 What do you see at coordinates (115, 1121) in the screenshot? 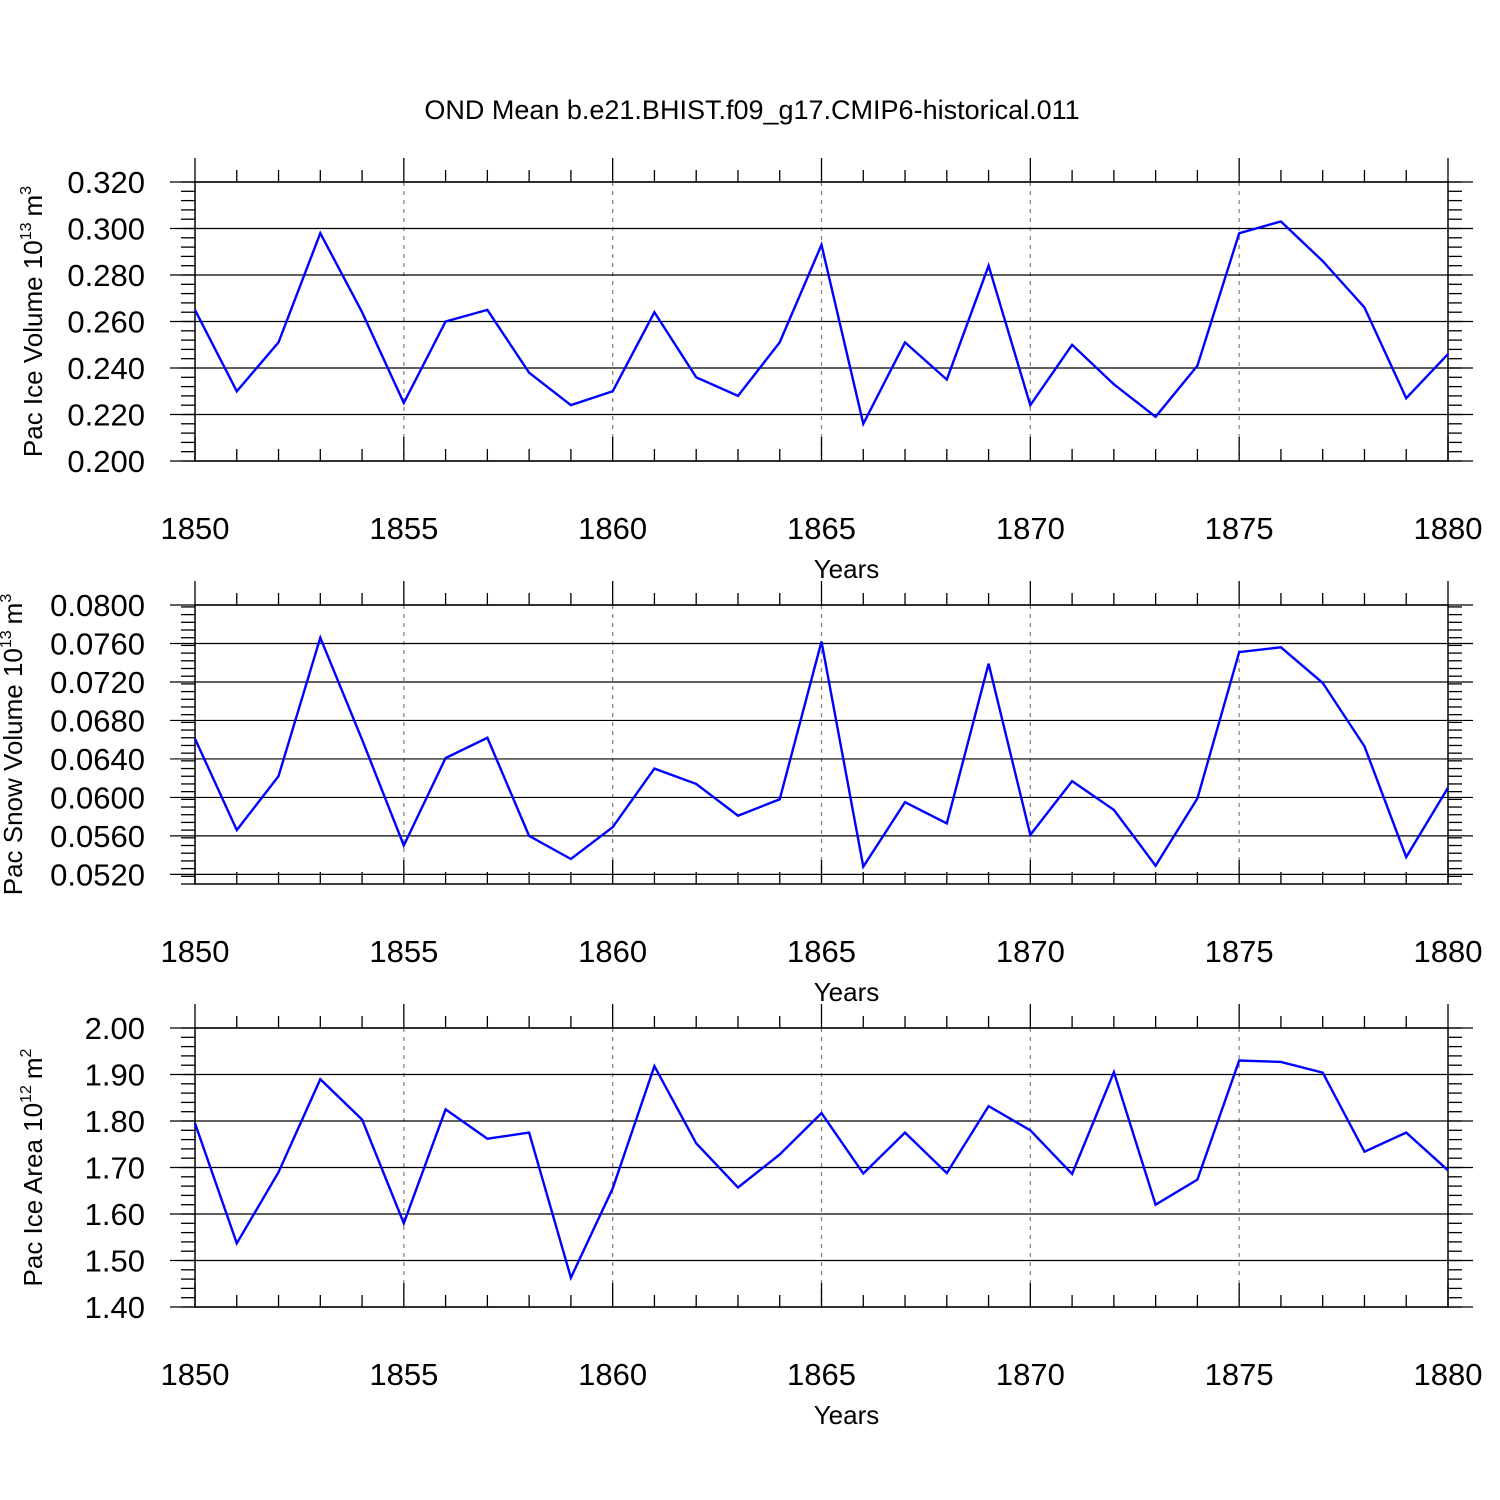
I see `y-tick-label: 1.80` at bounding box center [115, 1121].